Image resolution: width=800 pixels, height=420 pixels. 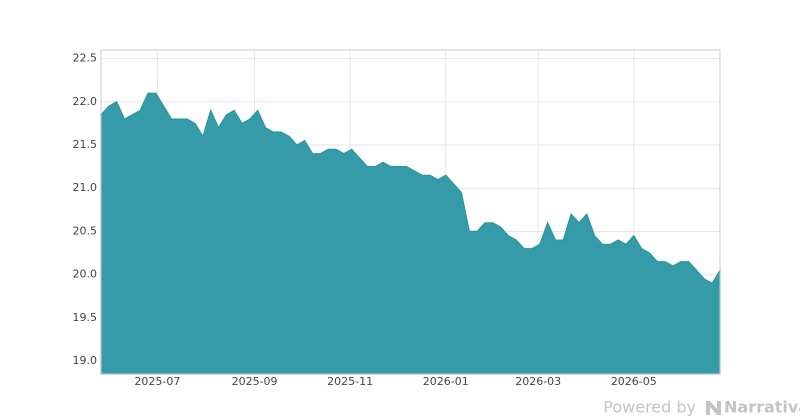 I want to click on x-tick-label: 2026-01, so click(x=446, y=381).